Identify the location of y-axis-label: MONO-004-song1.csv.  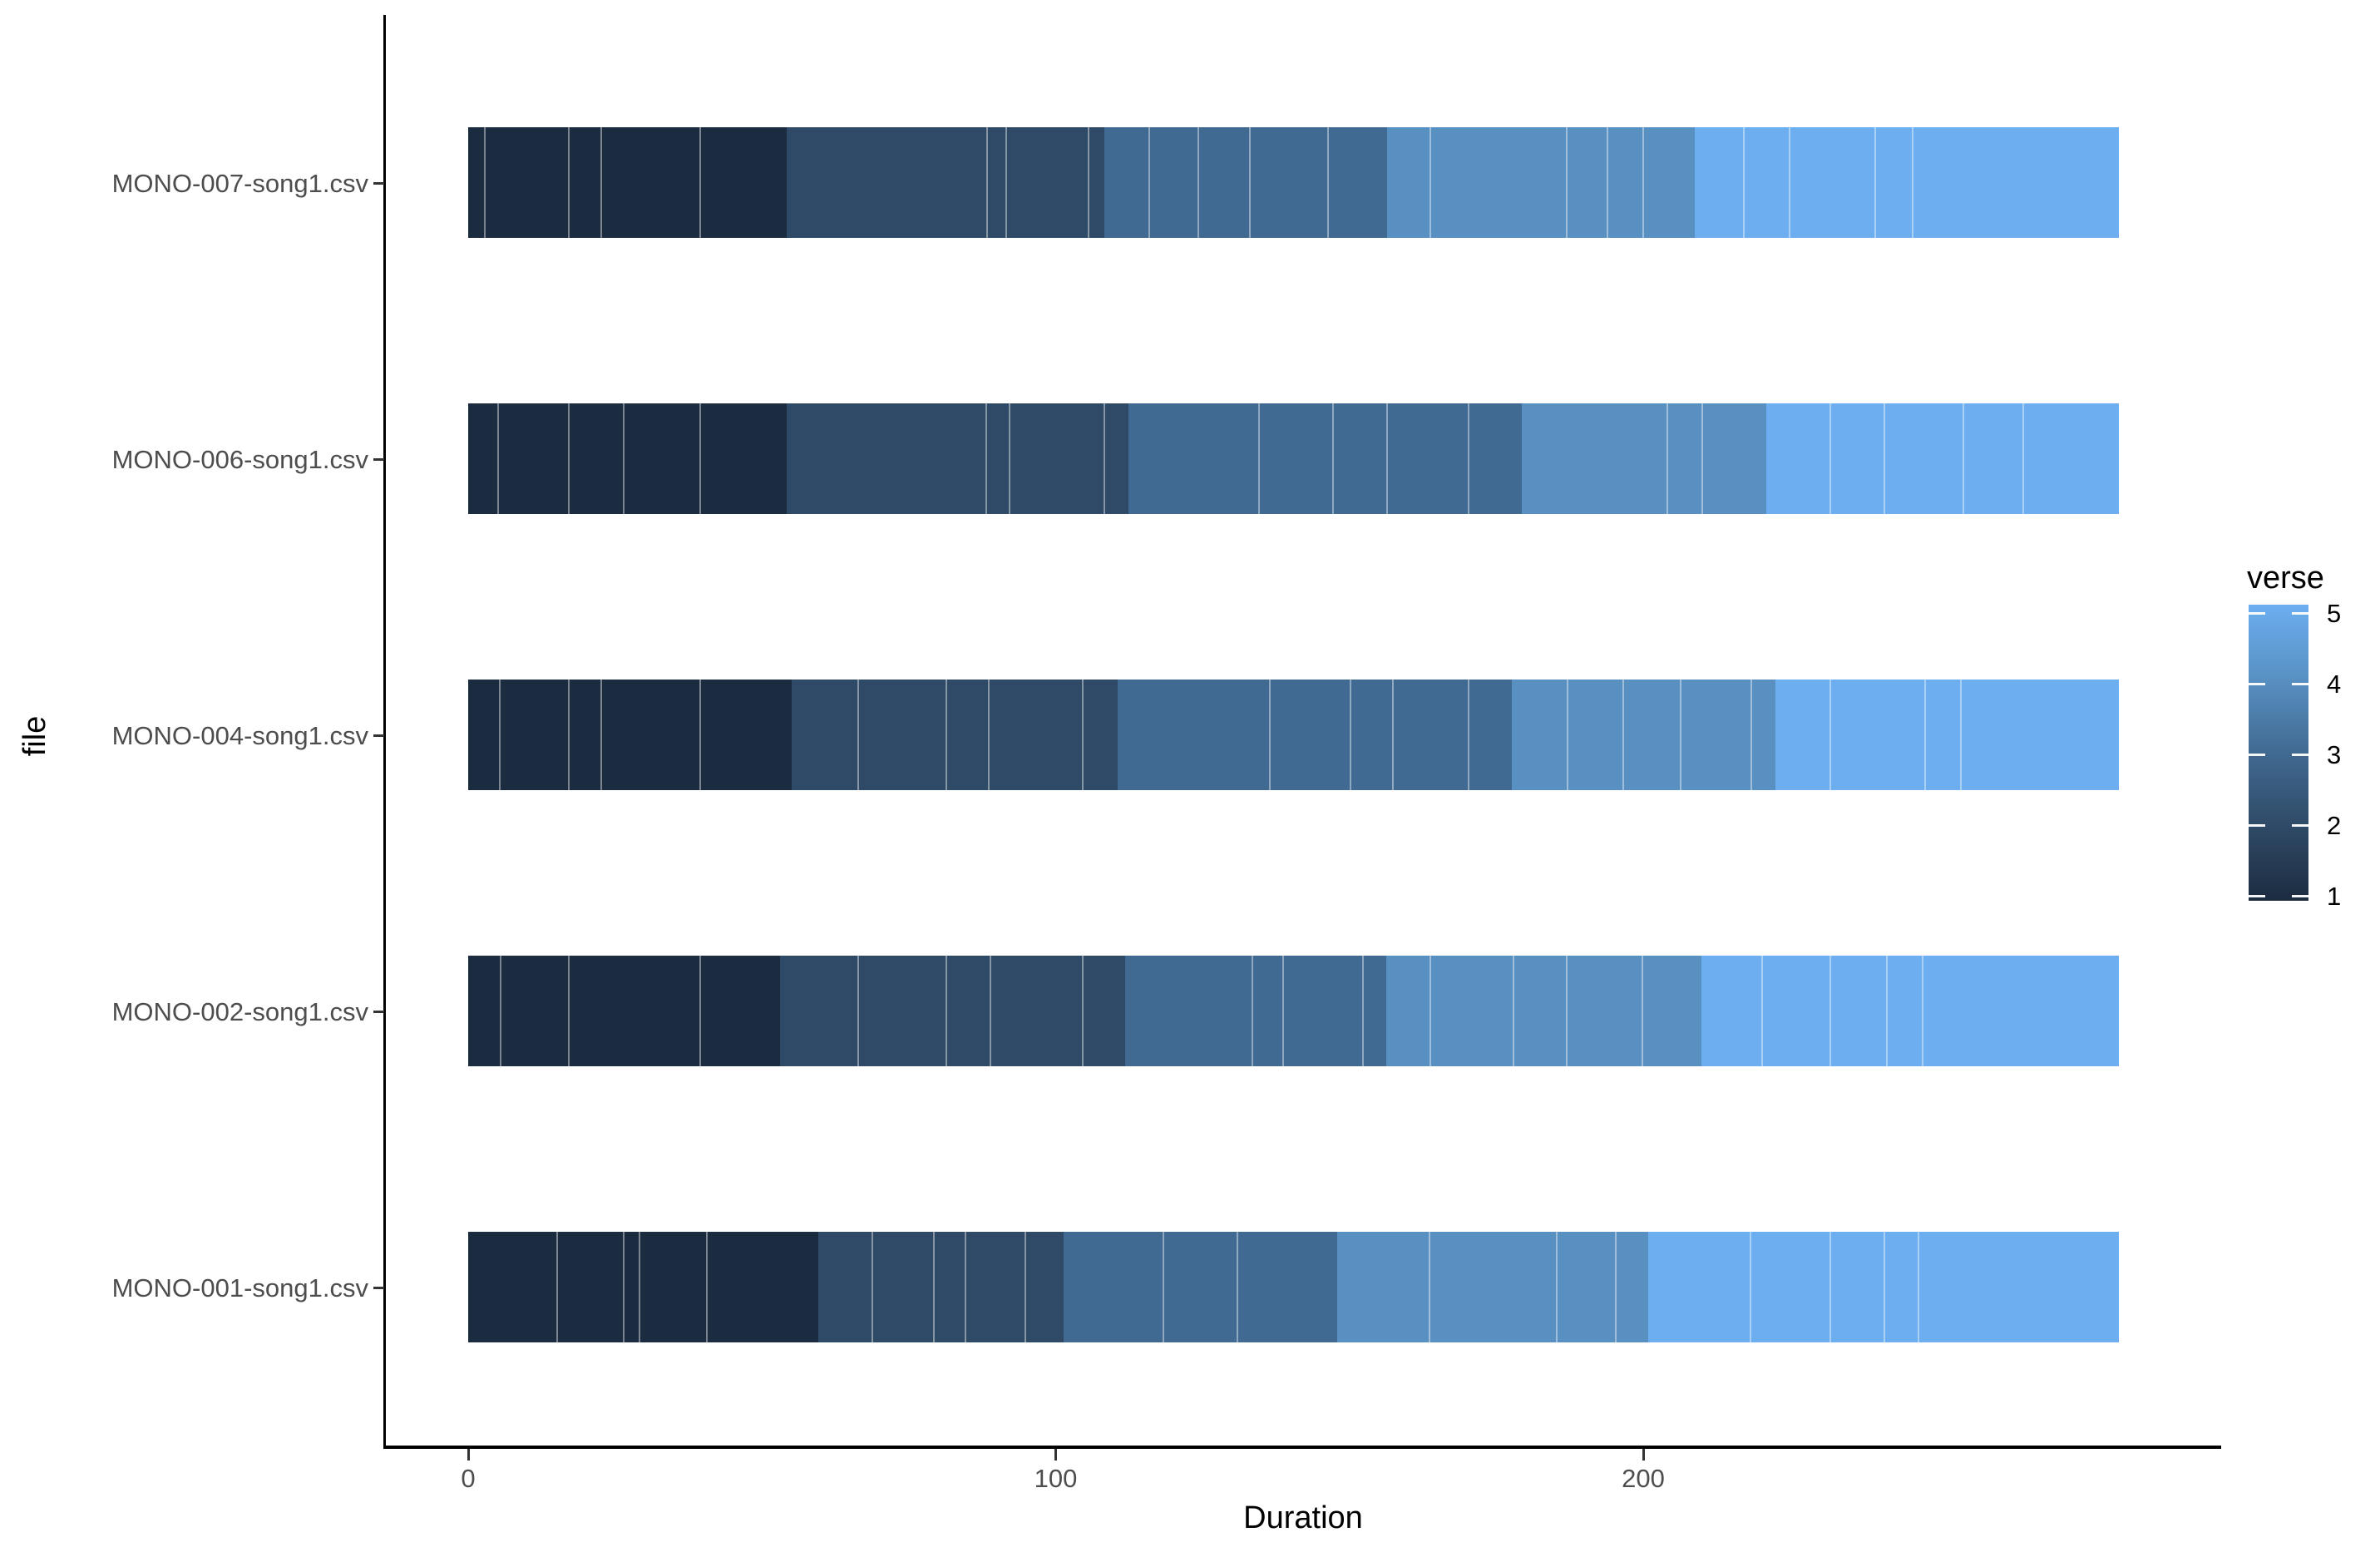
(239, 735).